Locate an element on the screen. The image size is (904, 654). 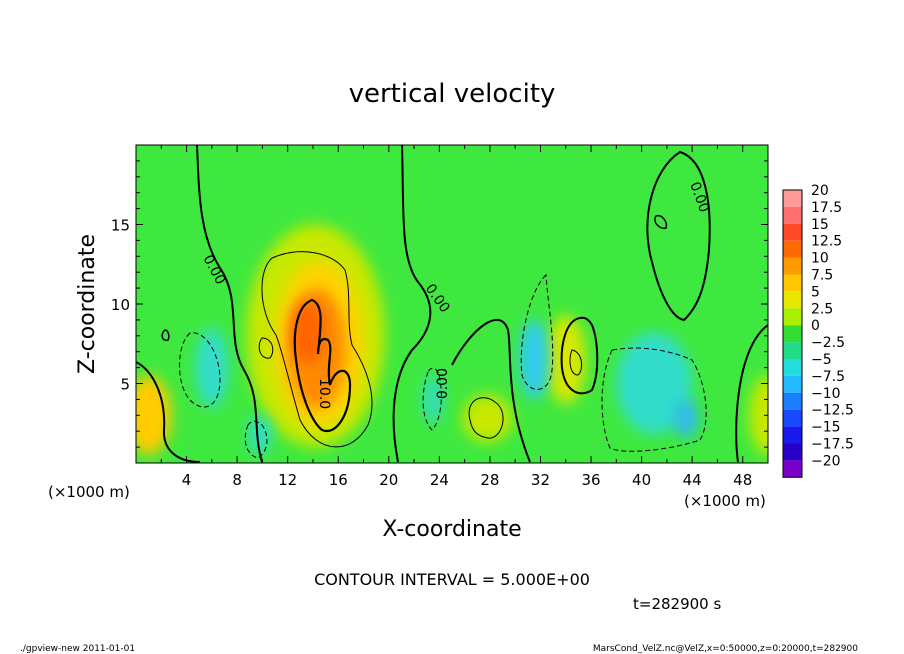
contour-pos-small is located at coordinates (576, 362).